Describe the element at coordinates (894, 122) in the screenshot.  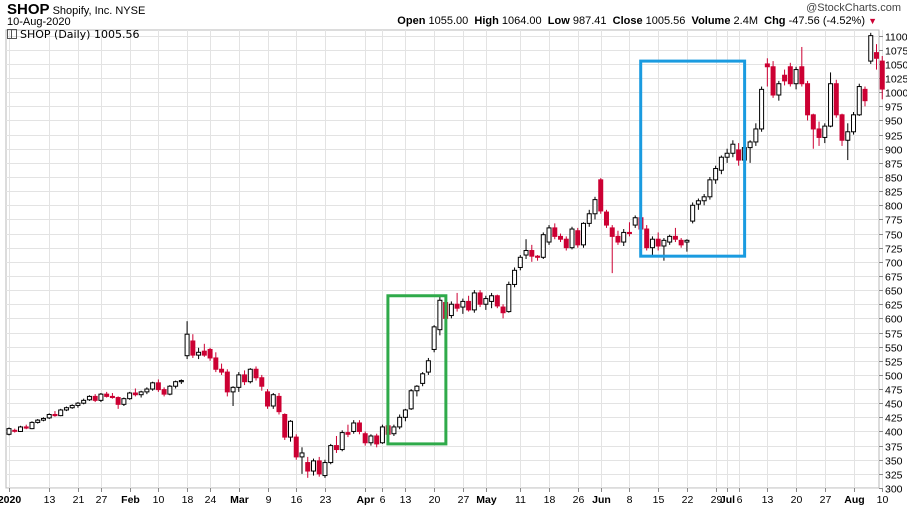
I see `y-tick-label: 950` at that location.